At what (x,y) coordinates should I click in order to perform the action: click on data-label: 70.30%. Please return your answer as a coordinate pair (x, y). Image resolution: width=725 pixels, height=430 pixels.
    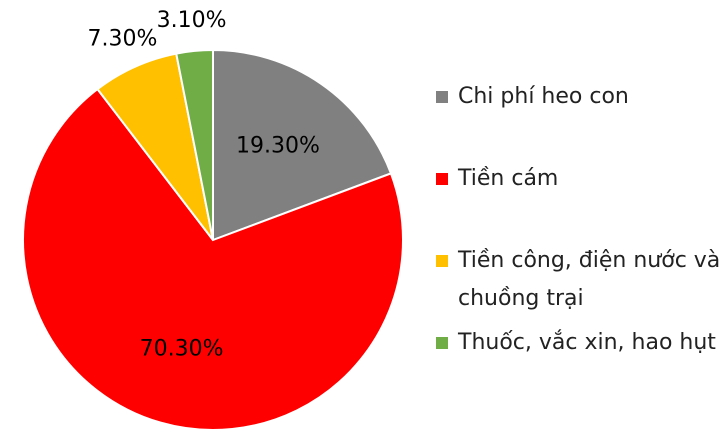
    Looking at the image, I should click on (182, 349).